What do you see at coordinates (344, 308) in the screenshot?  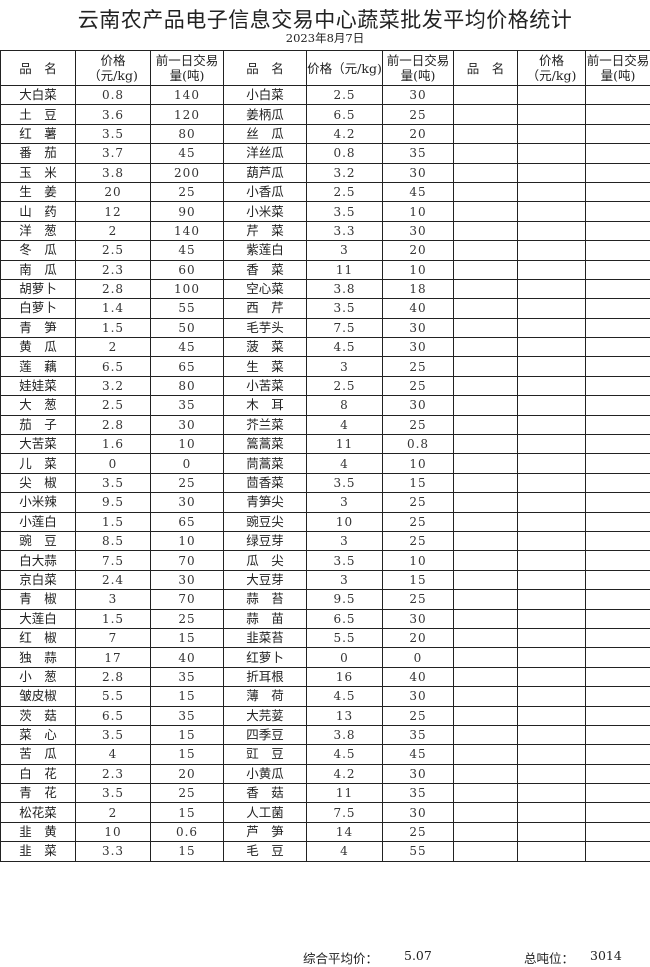 I see `middle-price-cell: 3.5` at bounding box center [344, 308].